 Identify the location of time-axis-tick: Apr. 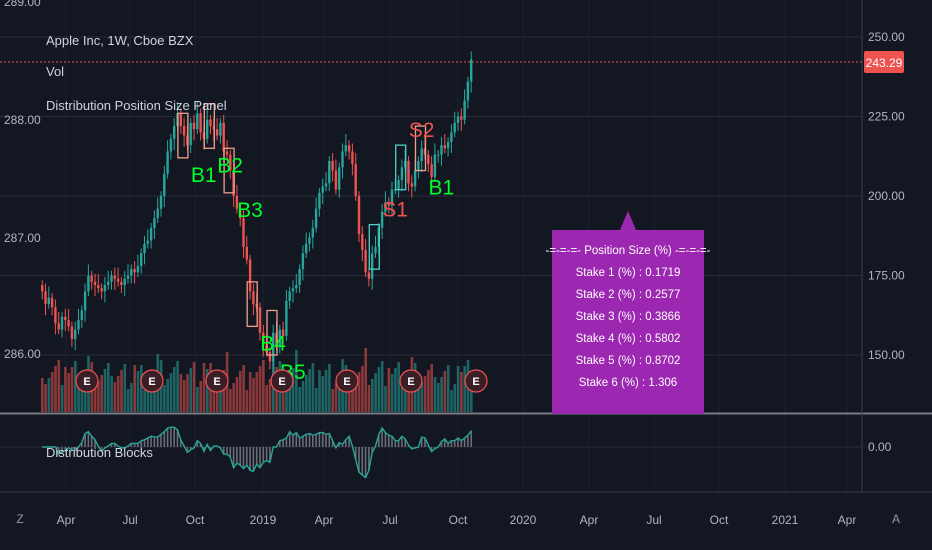
(589, 520).